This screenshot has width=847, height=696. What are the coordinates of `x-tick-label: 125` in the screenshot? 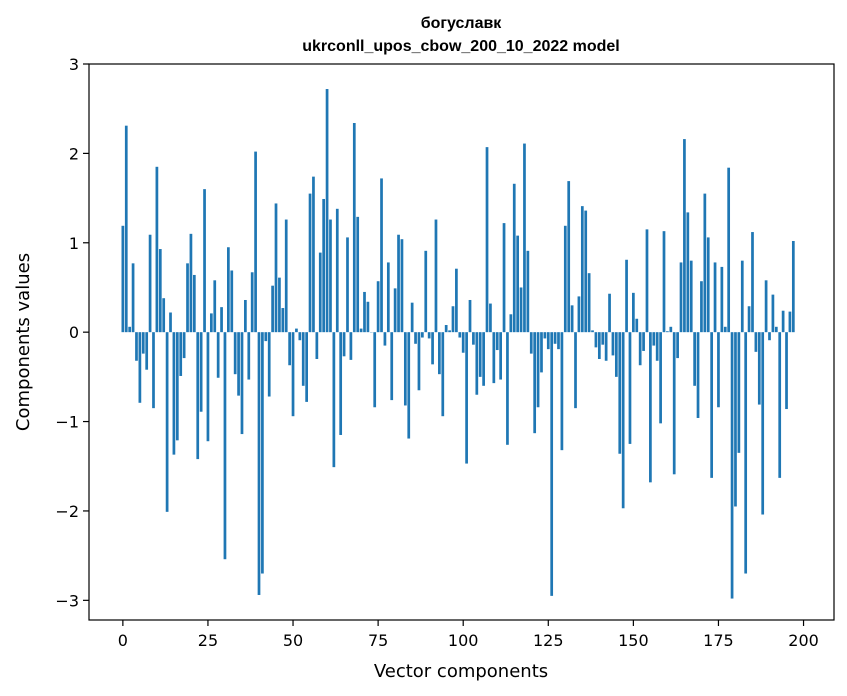 It's located at (548, 640).